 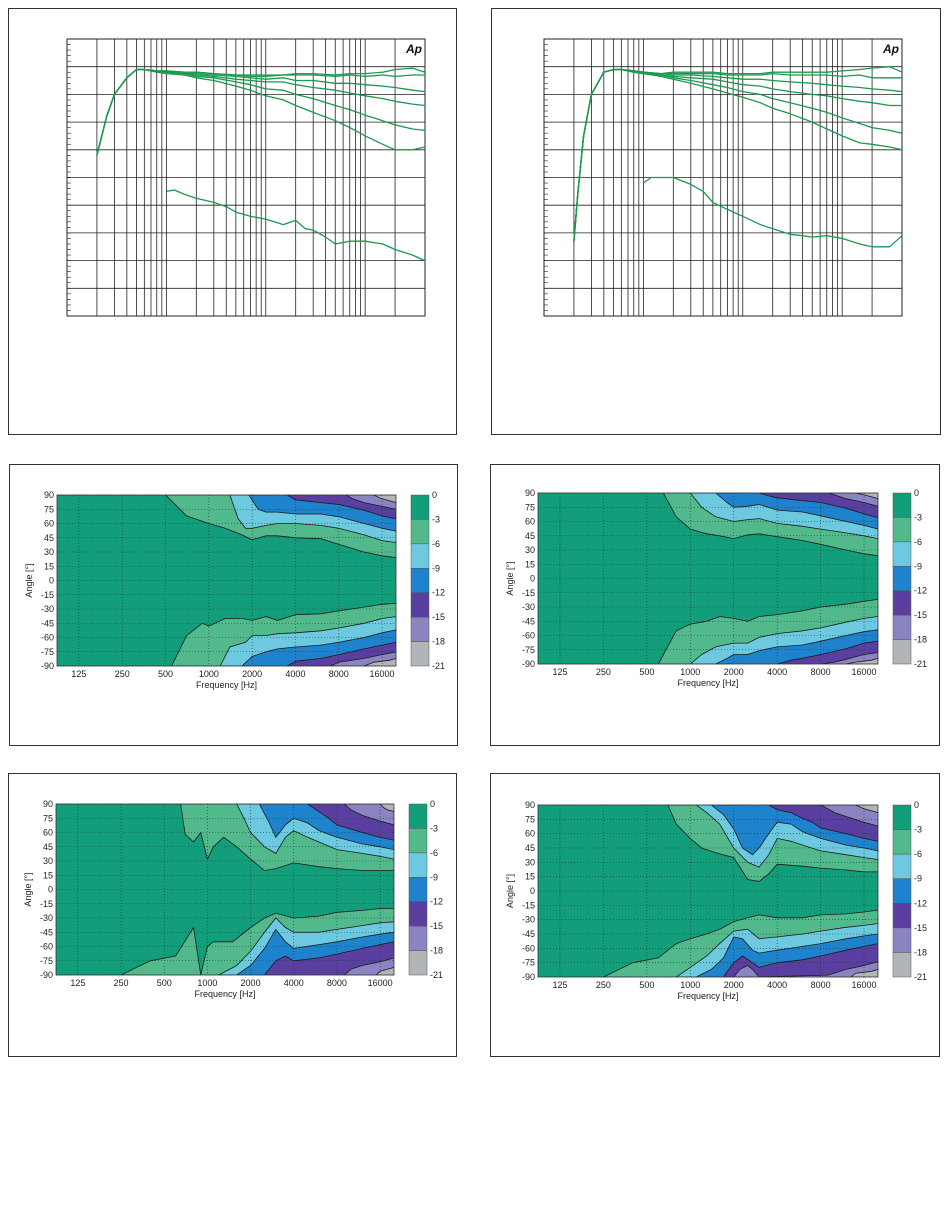 I want to click on x-tick-label: 250, so click(x=121, y=983).